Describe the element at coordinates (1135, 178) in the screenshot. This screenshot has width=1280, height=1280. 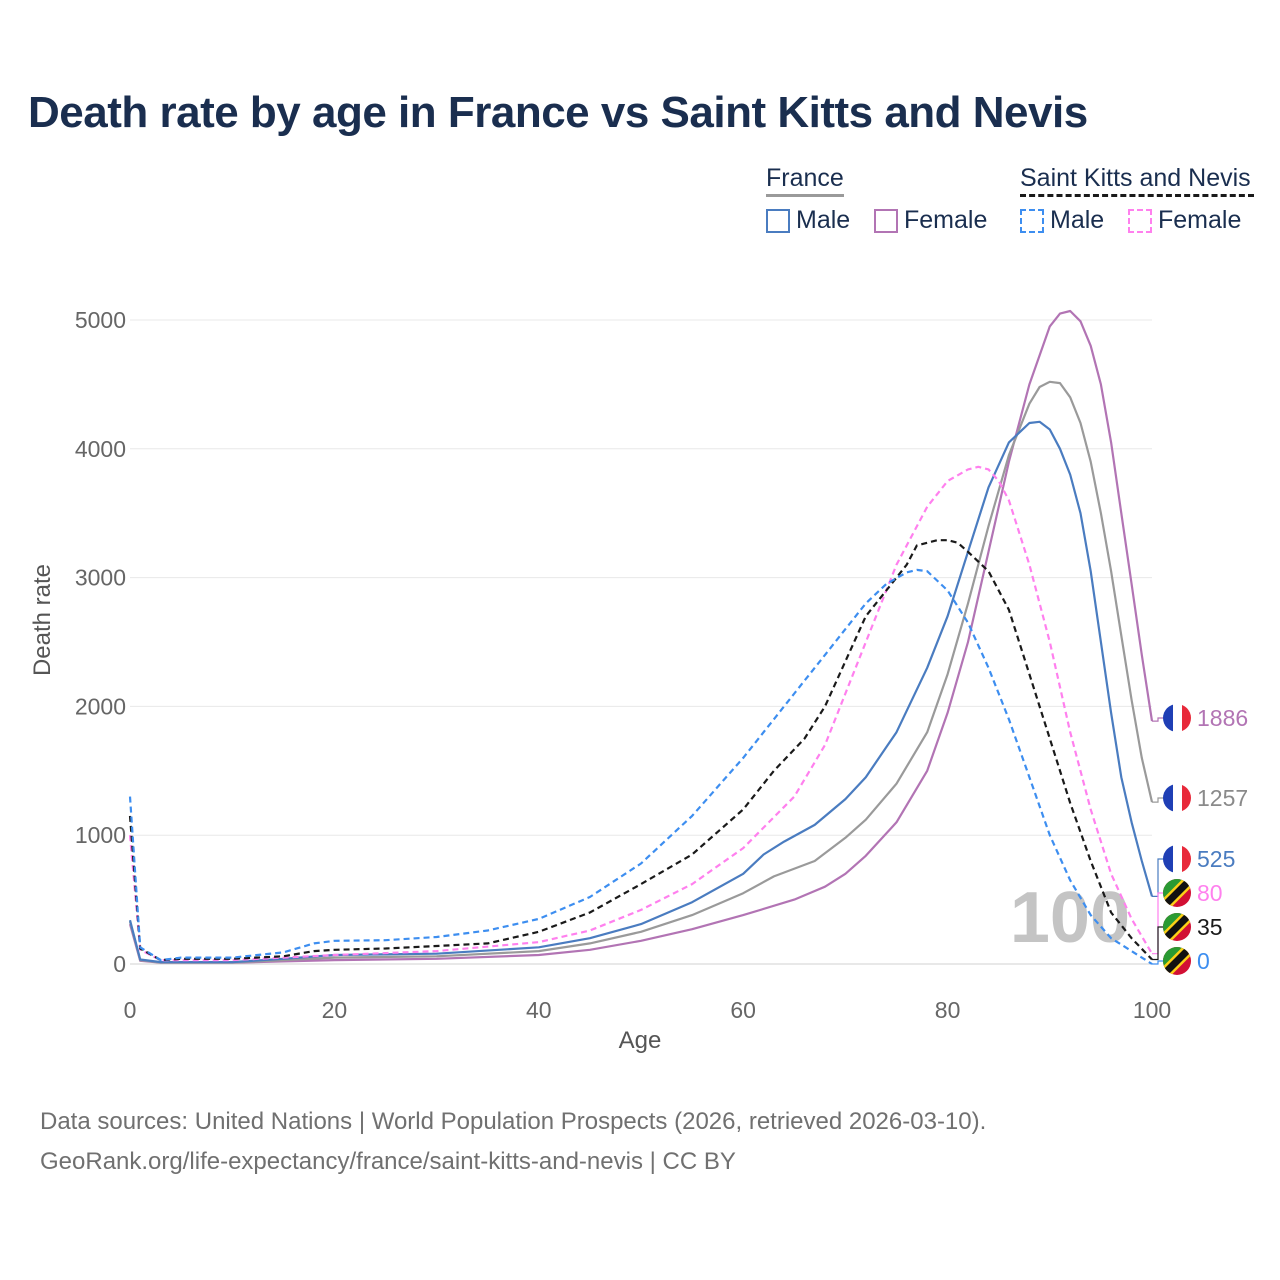
I see `legend-group-title: Saint Kitts and Nevis` at that location.